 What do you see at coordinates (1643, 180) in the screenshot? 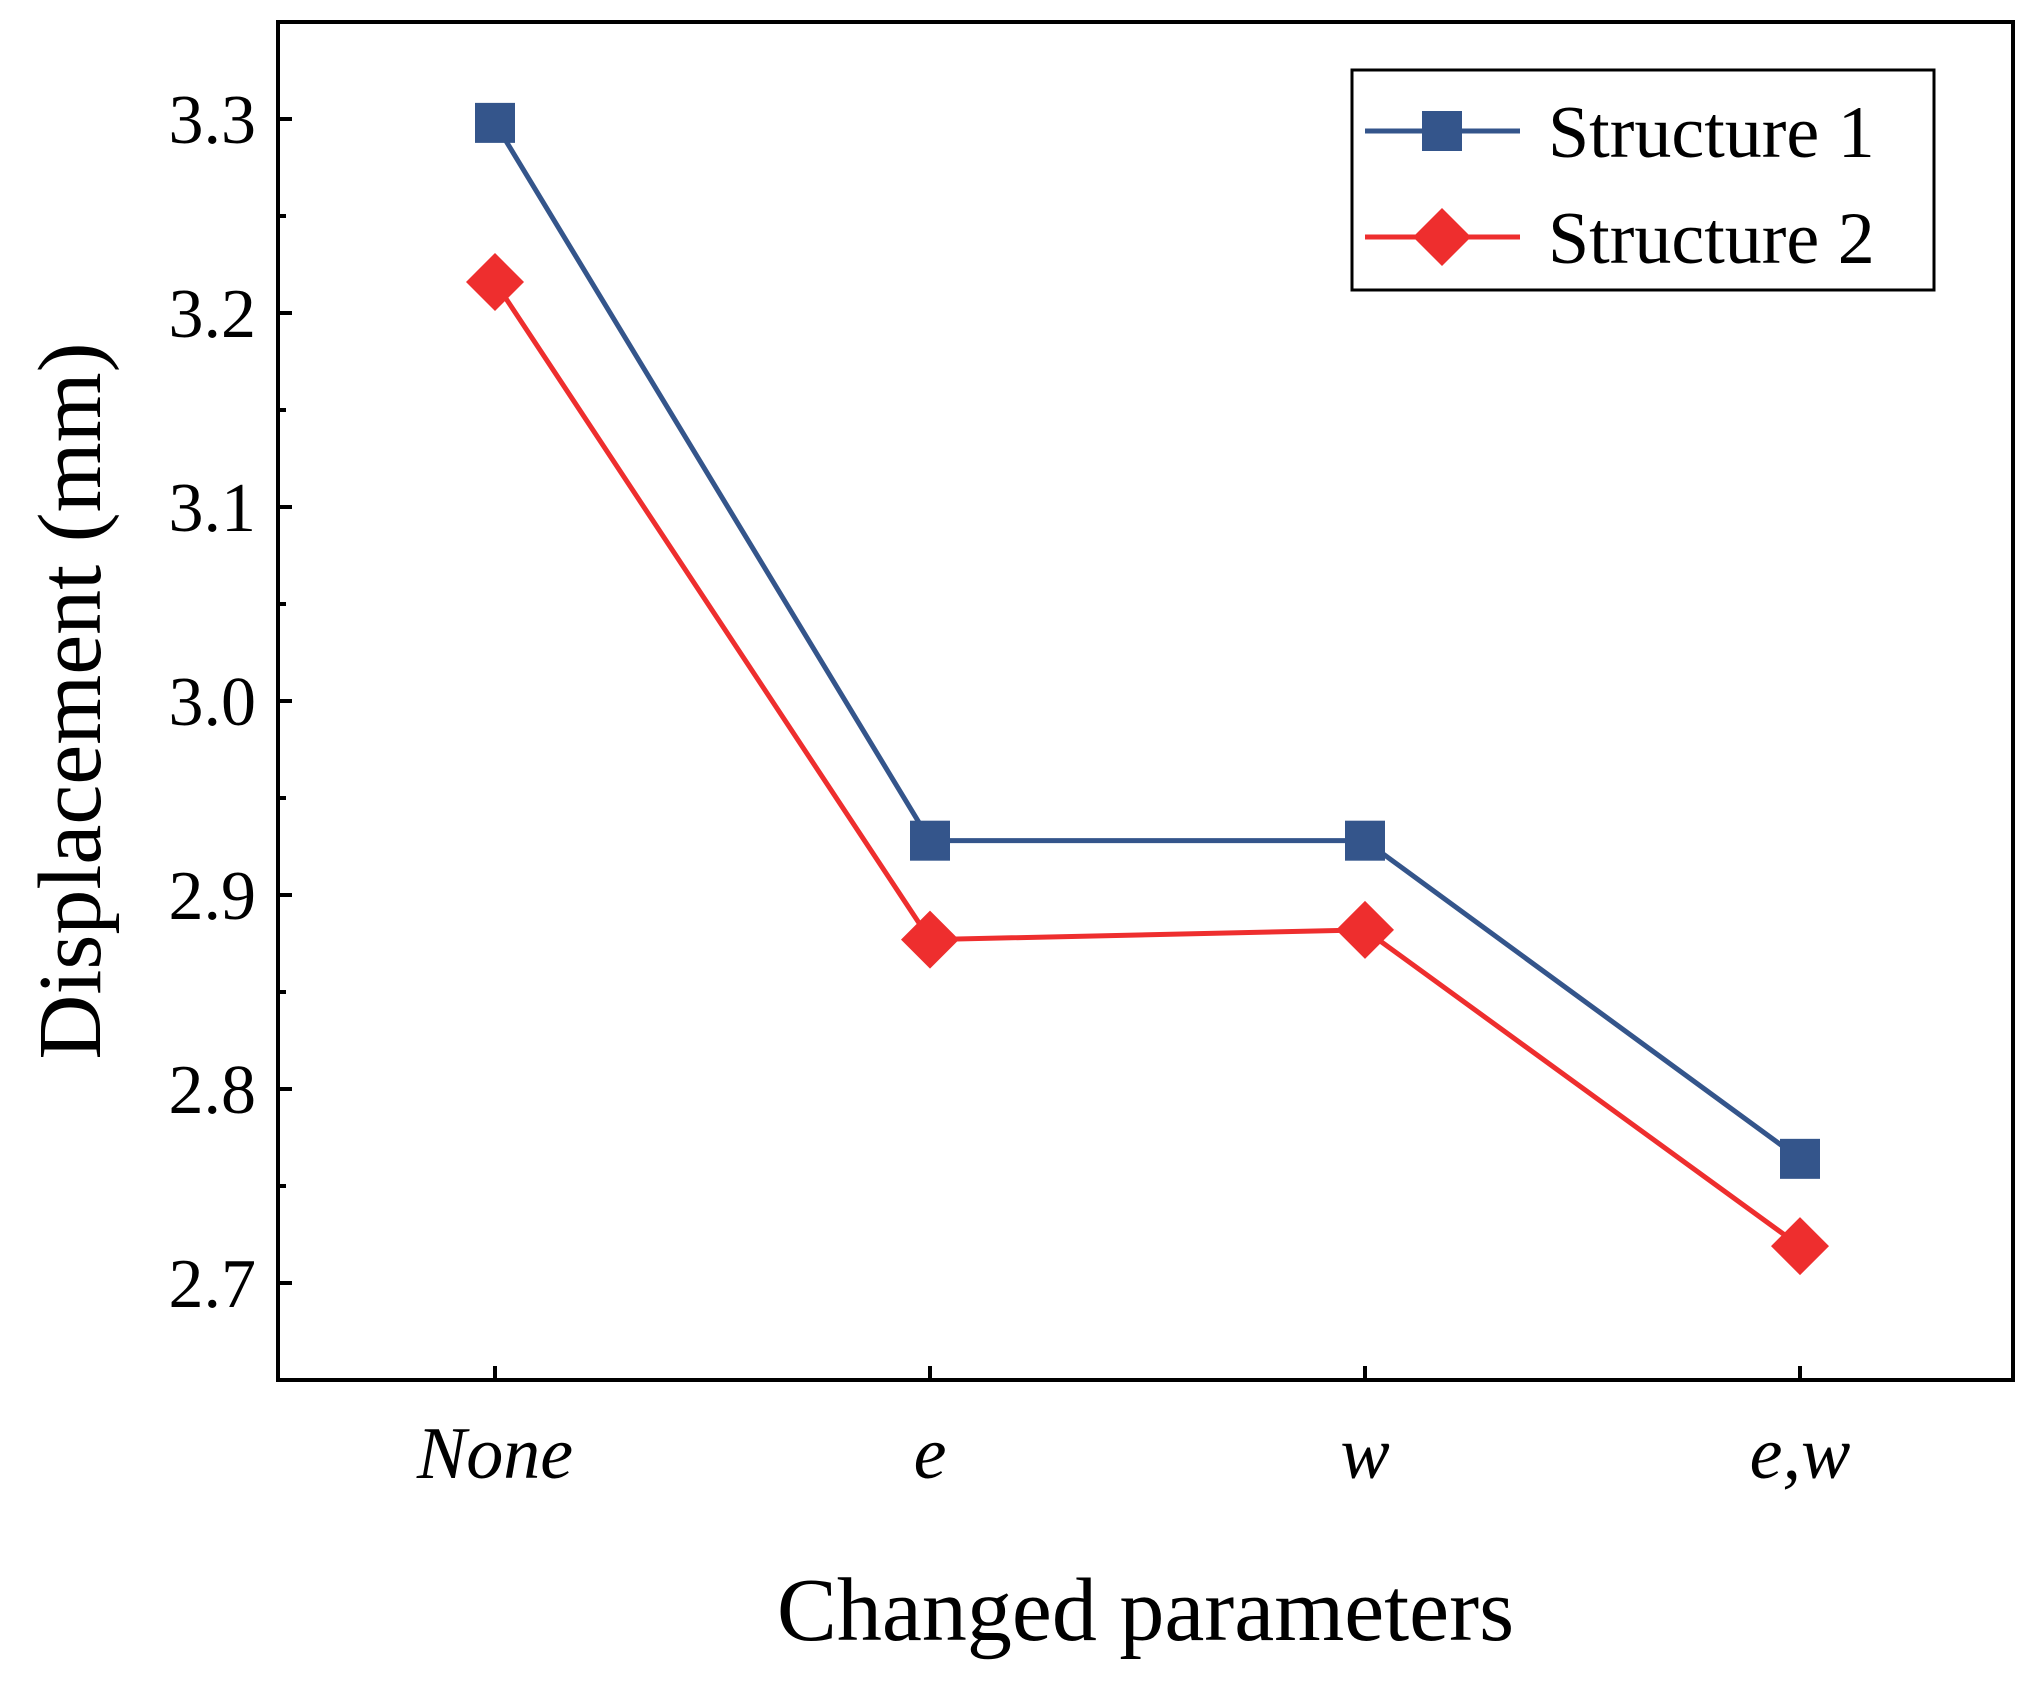
I see `legend: Structure 1 Structure 2` at bounding box center [1643, 180].